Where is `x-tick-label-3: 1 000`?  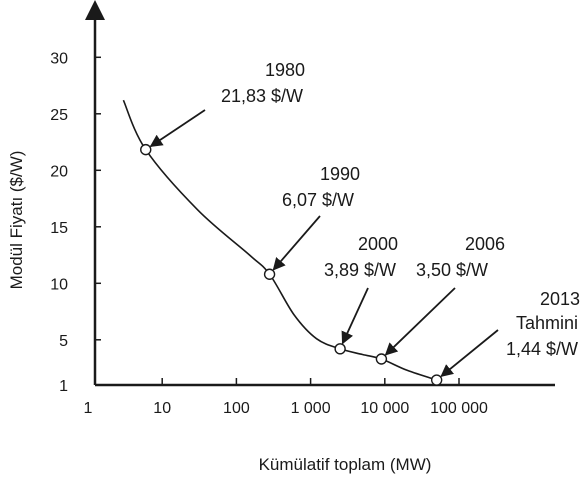 x-tick-label-3: 1 000 is located at coordinates (311, 408).